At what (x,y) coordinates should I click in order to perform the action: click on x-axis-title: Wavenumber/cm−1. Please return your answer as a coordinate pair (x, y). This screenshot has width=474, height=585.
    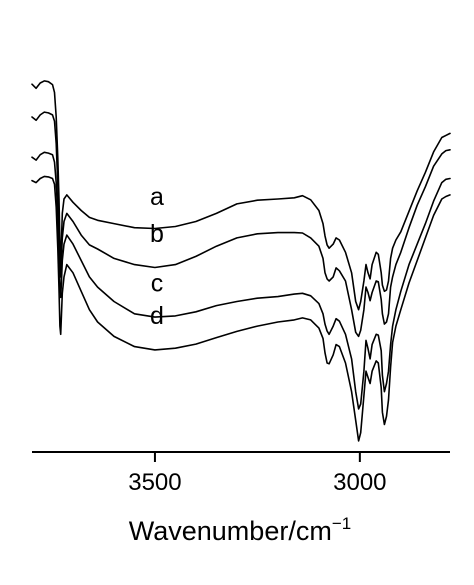
    Looking at the image, I should click on (240, 530).